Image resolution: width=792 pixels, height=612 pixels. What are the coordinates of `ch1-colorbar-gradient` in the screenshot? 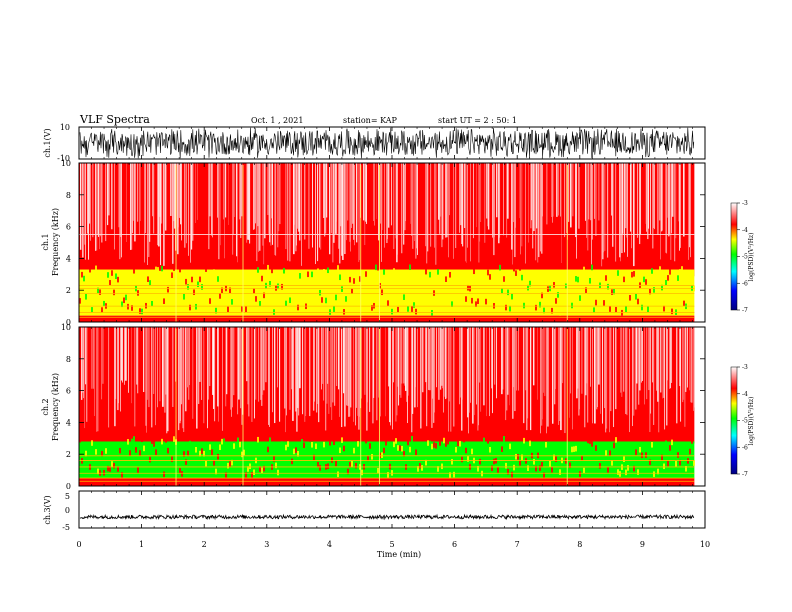 It's located at (734, 256).